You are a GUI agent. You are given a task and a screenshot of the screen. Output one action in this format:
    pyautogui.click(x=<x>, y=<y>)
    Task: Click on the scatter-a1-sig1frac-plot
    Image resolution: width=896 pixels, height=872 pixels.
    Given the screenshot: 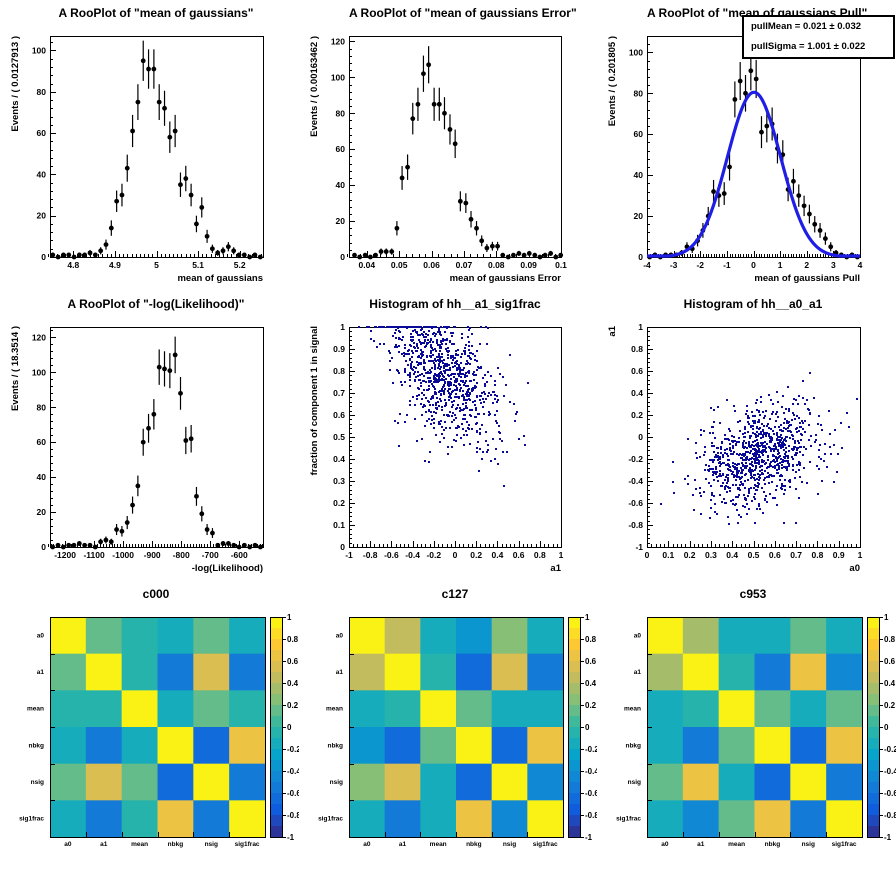 What is the action you would take?
    pyautogui.click(x=448, y=436)
    